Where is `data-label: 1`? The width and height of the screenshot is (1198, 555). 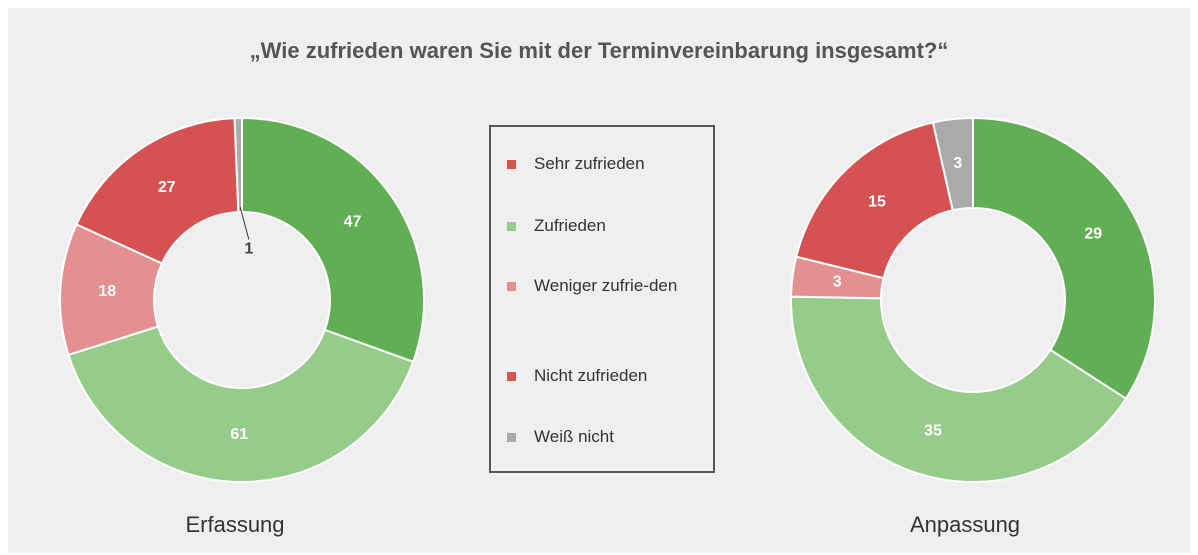
data-label: 1 is located at coordinates (248, 249).